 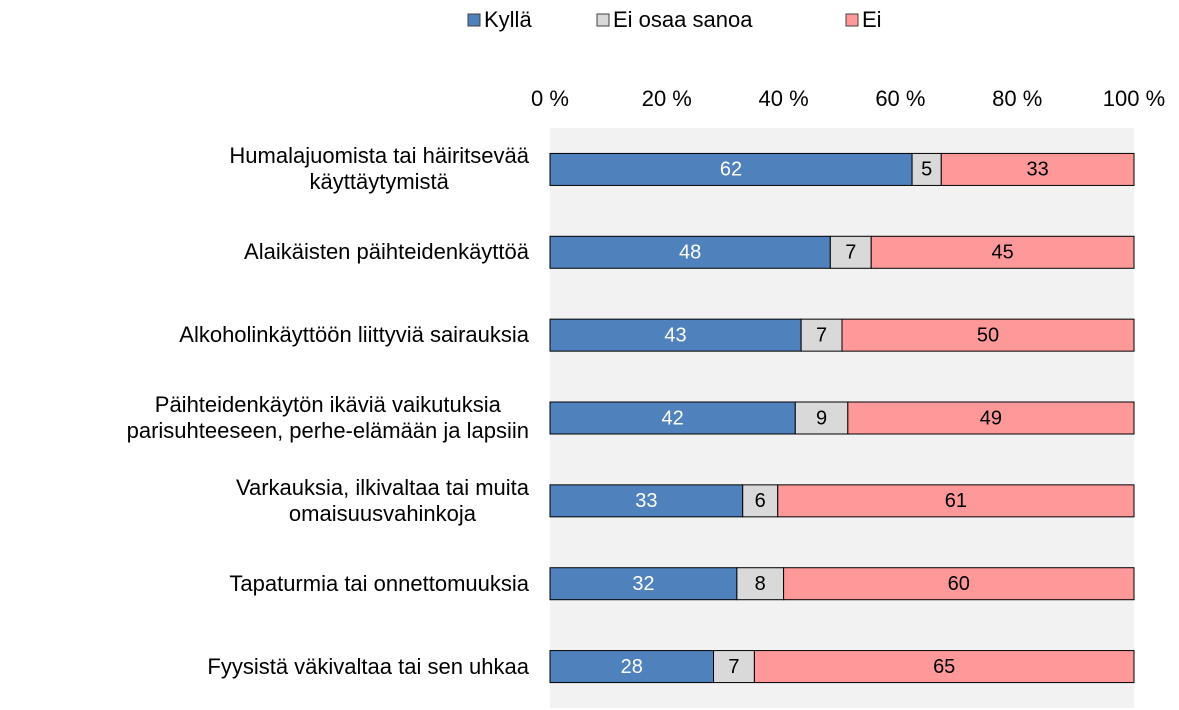 What do you see at coordinates (1017, 98) in the screenshot?
I see `x-tick-label: 80 %` at bounding box center [1017, 98].